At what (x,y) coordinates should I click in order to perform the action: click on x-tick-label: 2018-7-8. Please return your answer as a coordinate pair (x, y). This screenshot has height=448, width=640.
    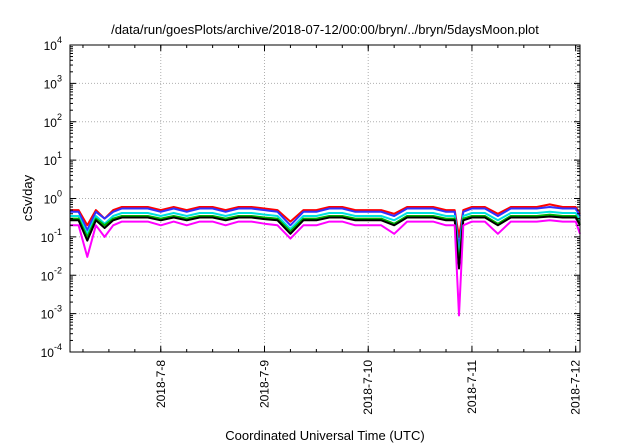
    Looking at the image, I should click on (161, 384).